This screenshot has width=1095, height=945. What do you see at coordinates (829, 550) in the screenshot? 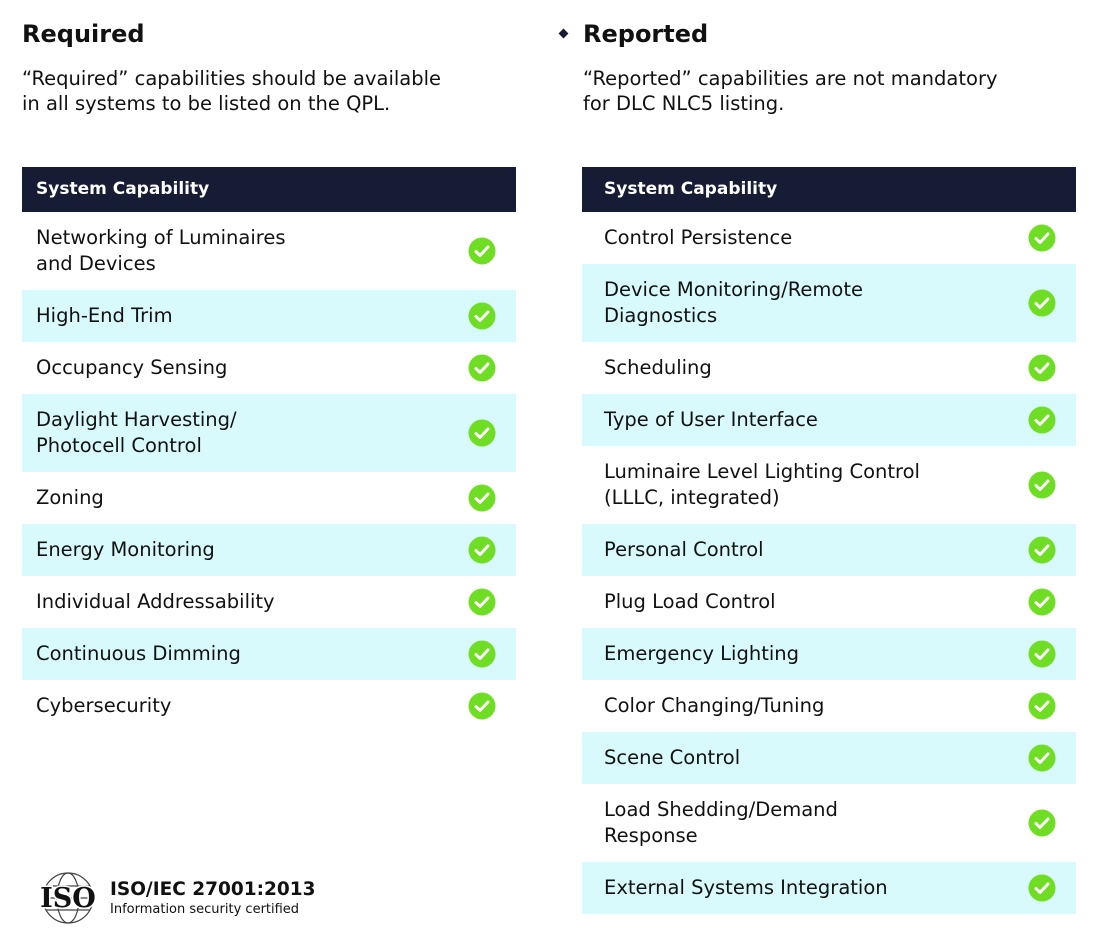
I see `table-row: Personal Control` at bounding box center [829, 550].